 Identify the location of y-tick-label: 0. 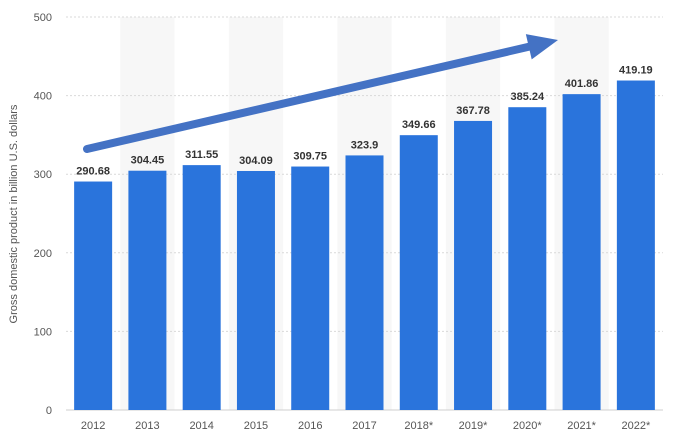
(49, 411).